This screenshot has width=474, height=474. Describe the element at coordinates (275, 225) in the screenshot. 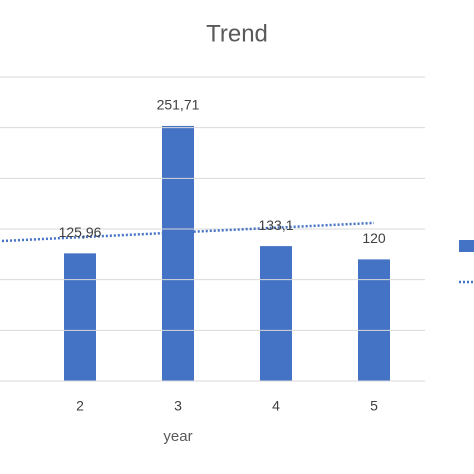

I see `data-label: 133,1` at that location.